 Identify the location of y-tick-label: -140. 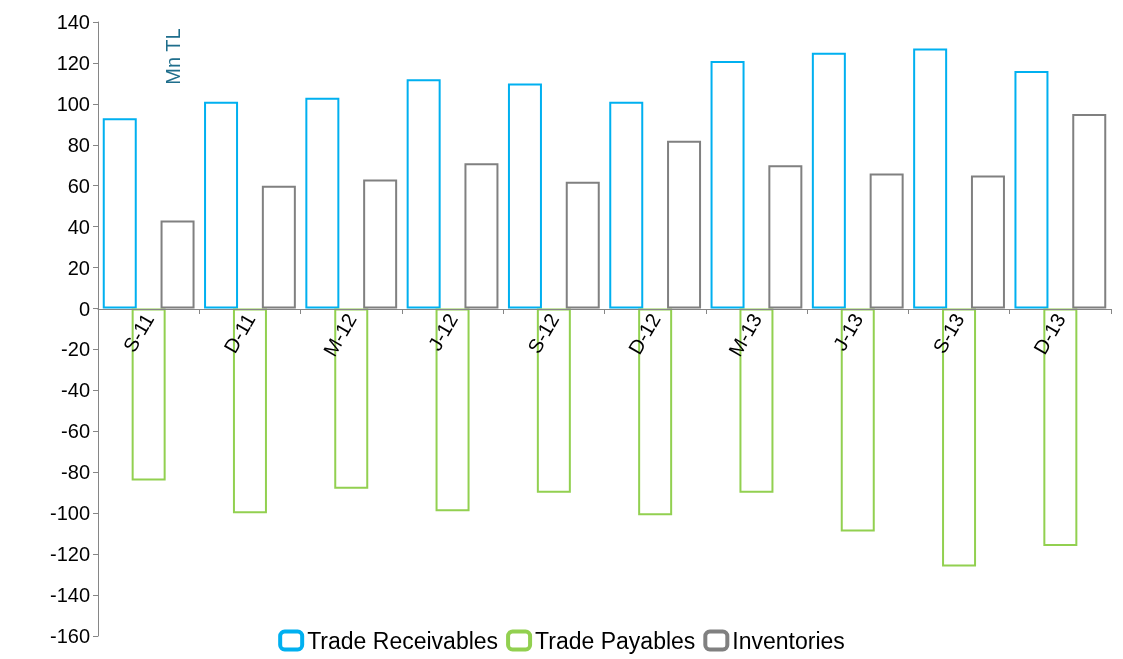
(69, 595).